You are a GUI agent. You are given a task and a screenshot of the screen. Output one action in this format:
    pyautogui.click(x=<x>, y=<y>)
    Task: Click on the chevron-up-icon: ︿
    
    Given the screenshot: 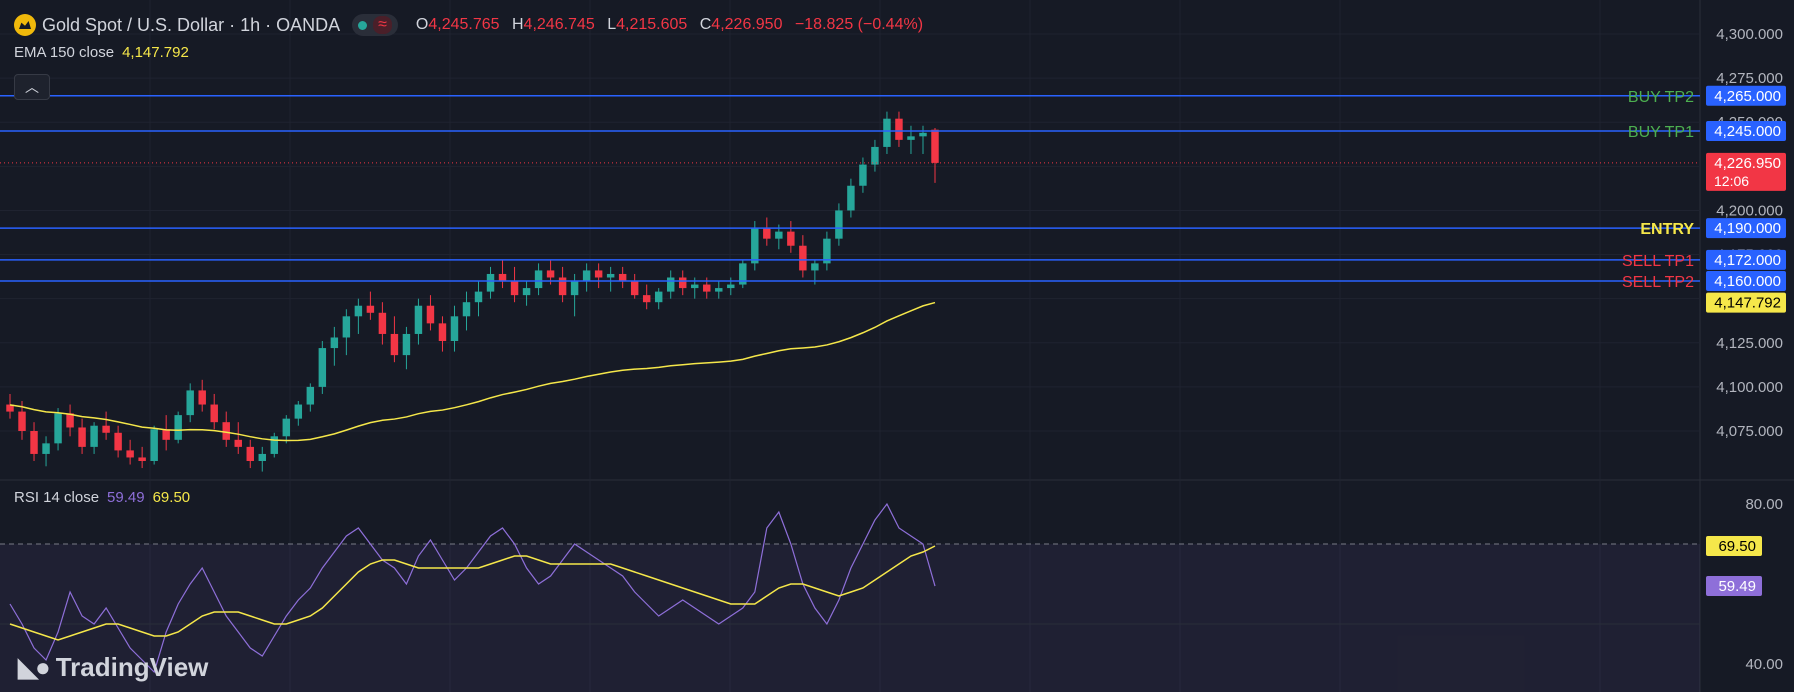 What is the action you would take?
    pyautogui.click(x=32, y=87)
    